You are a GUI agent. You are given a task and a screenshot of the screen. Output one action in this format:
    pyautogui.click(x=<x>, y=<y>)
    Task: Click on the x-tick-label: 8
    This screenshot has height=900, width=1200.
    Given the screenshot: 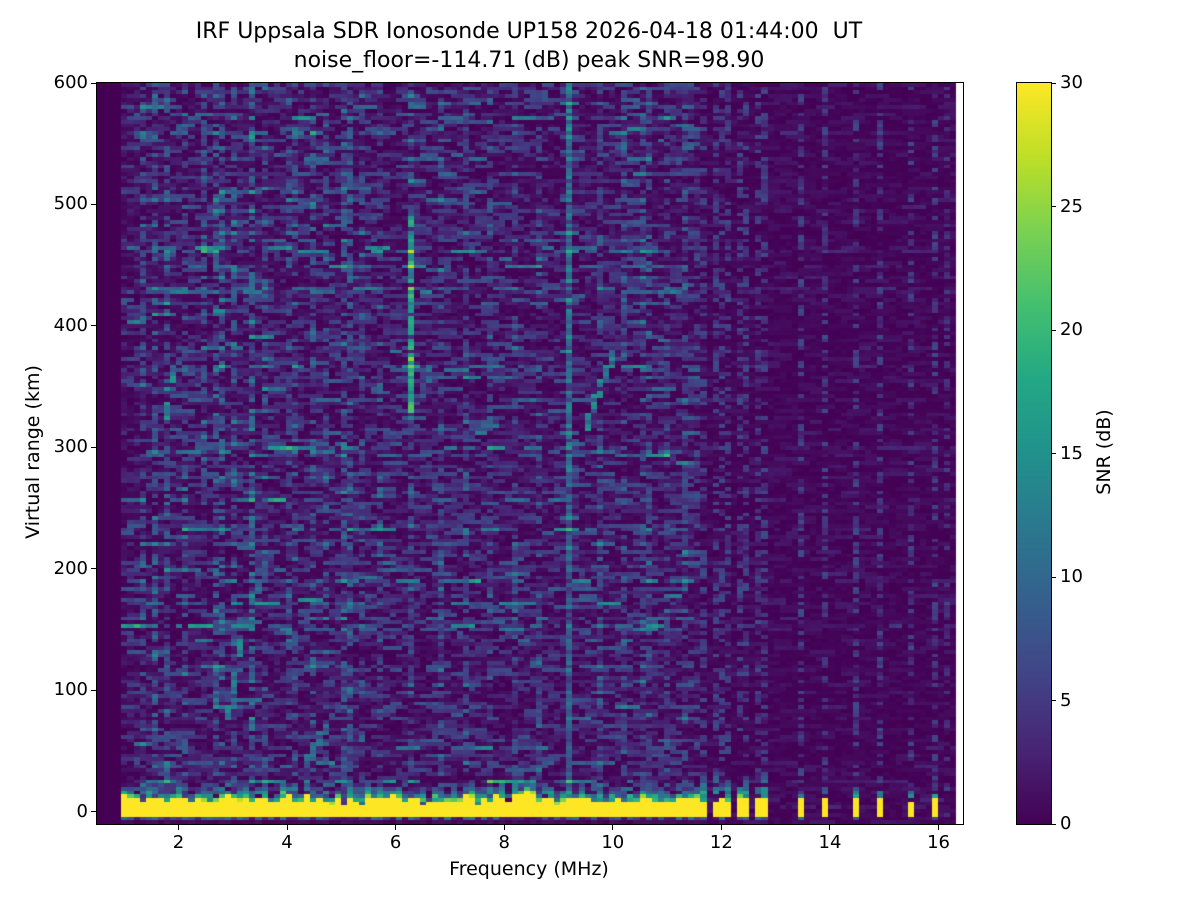 What is the action you would take?
    pyautogui.click(x=504, y=842)
    